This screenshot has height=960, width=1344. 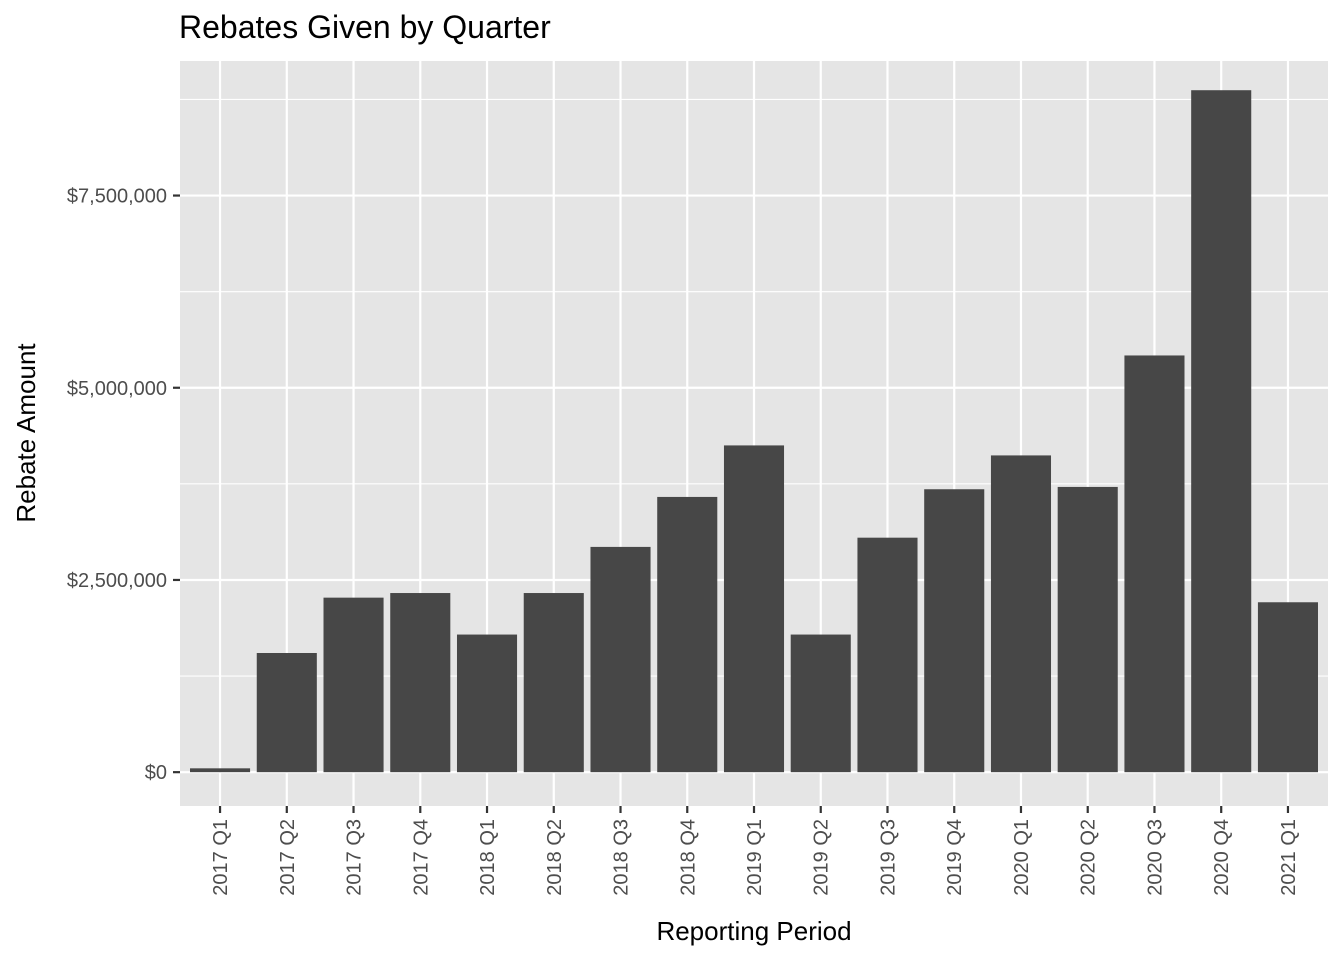 I want to click on chart-title: Rebates Given by Quarter, so click(x=365, y=27).